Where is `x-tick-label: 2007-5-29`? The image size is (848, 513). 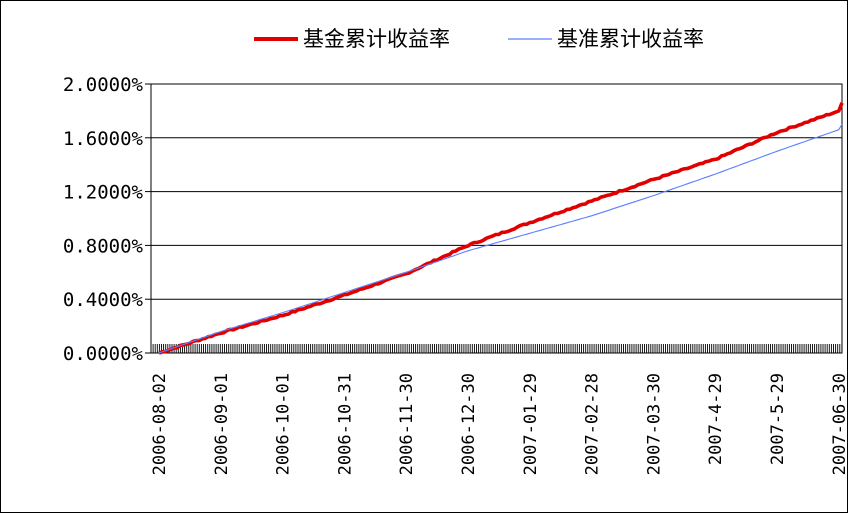
x-tick-label: 2007-5-29 is located at coordinates (778, 419).